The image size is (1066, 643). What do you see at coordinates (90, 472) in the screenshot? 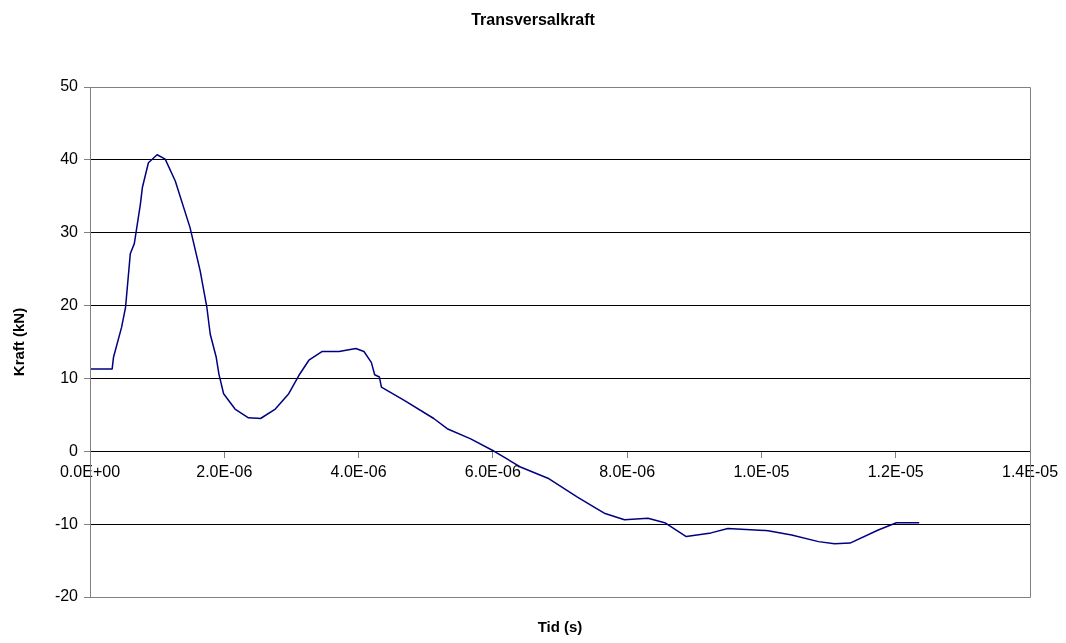
I see `x-tick-label: 0.0E+00` at bounding box center [90, 472].